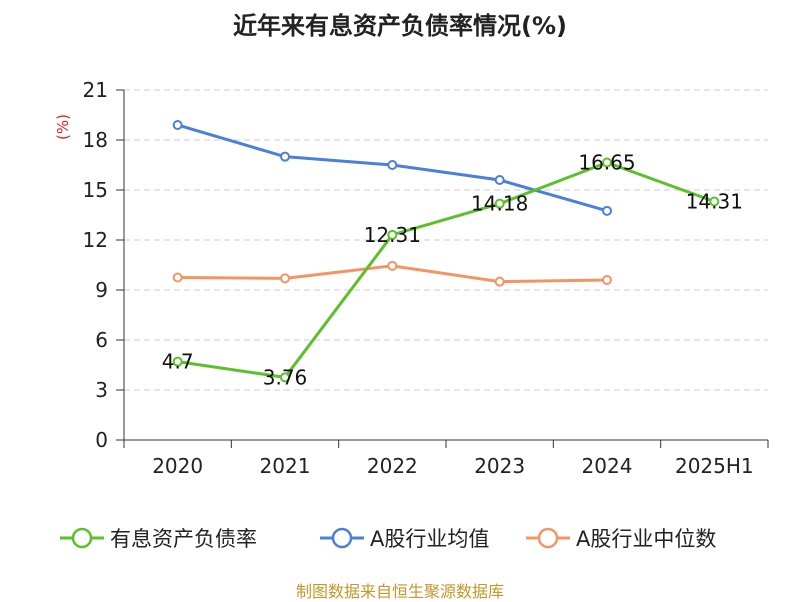 This screenshot has width=800, height=602. I want to click on legend-item: 有息资产负债率, so click(158, 538).